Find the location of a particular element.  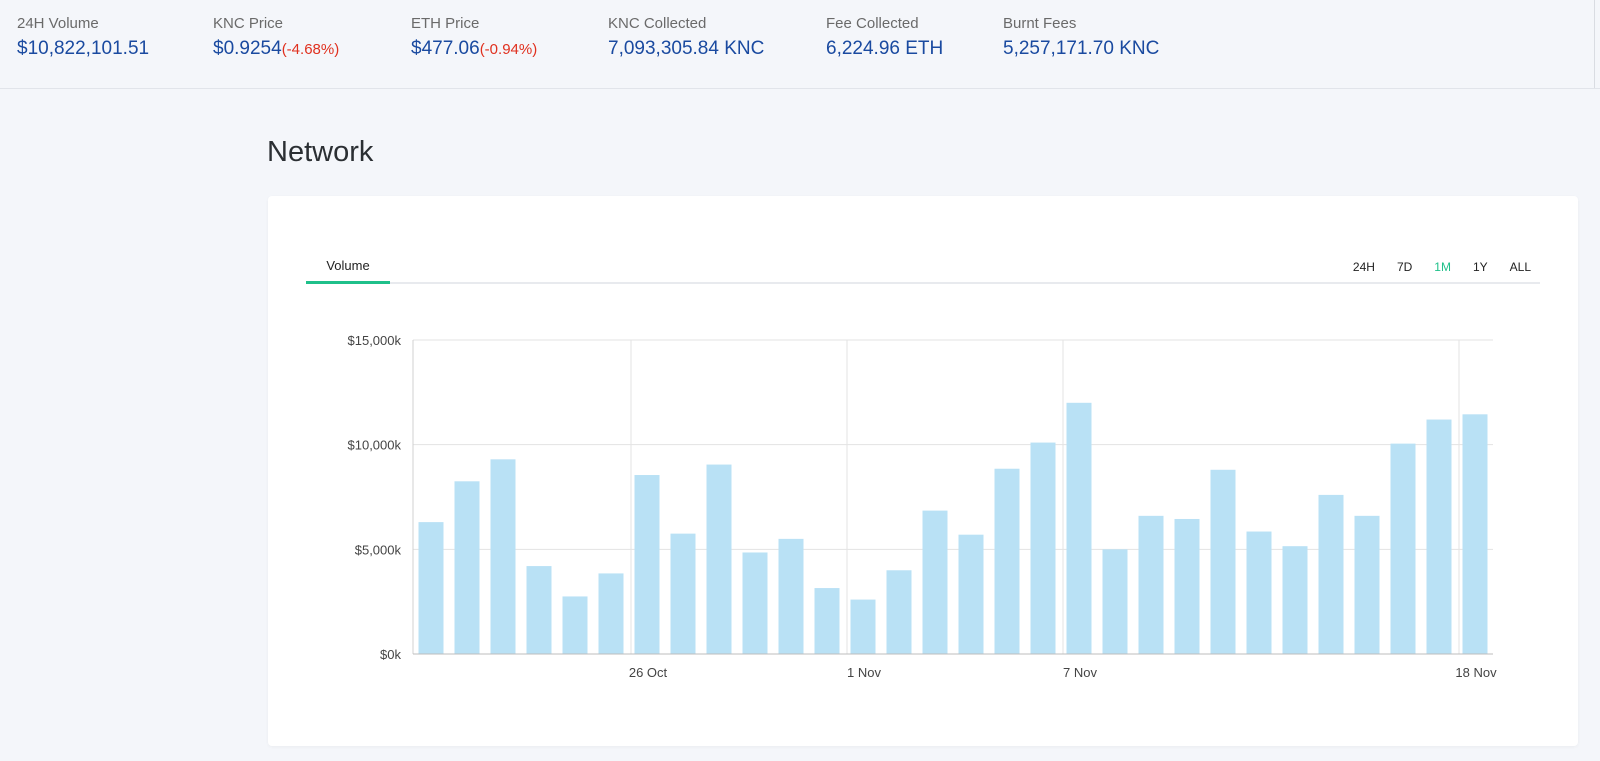

stat-value-text: 6,224.96 ETH is located at coordinates (885, 48).